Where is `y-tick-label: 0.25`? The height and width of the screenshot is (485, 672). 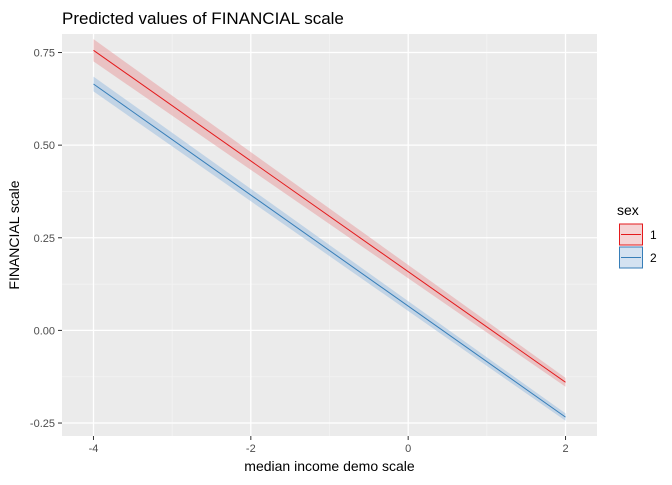
y-tick-label: 0.25 is located at coordinates (44, 239).